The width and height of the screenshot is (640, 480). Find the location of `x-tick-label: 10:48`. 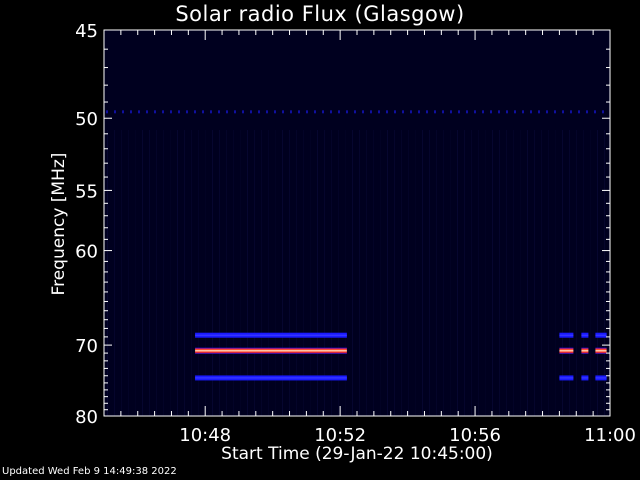

x-tick-label: 10:48 is located at coordinates (205, 435).